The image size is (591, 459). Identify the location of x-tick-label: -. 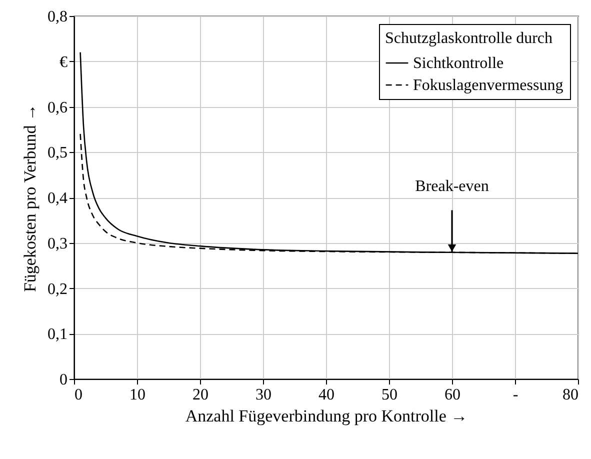
(515, 395).